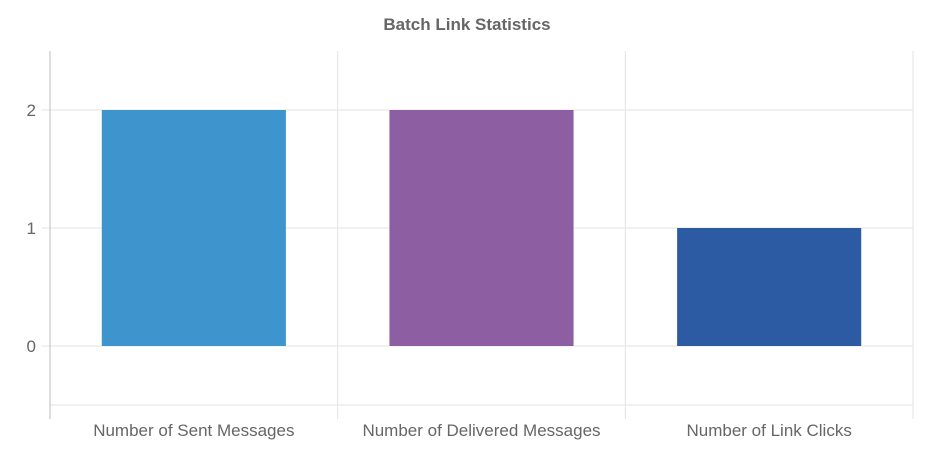 The width and height of the screenshot is (949, 465). Describe the element at coordinates (31, 346) in the screenshot. I see `y-tick-label: 0` at that location.